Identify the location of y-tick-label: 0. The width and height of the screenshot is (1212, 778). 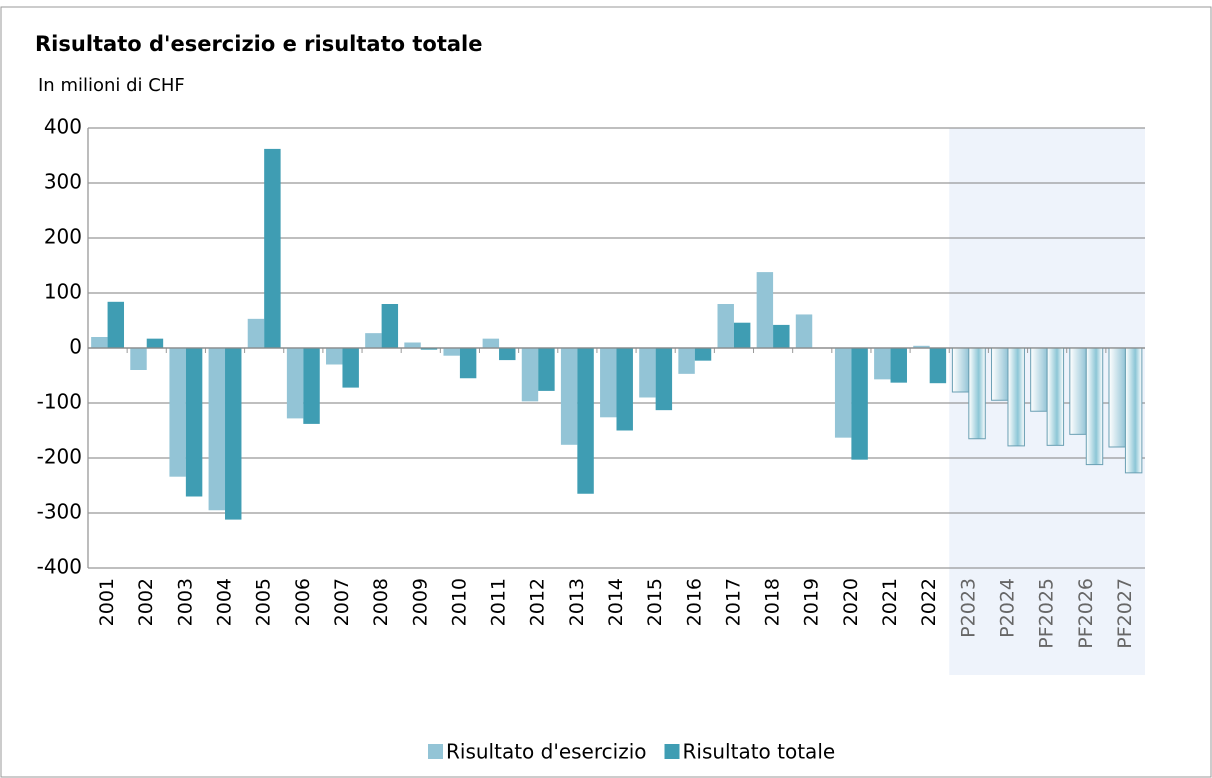
(75, 347).